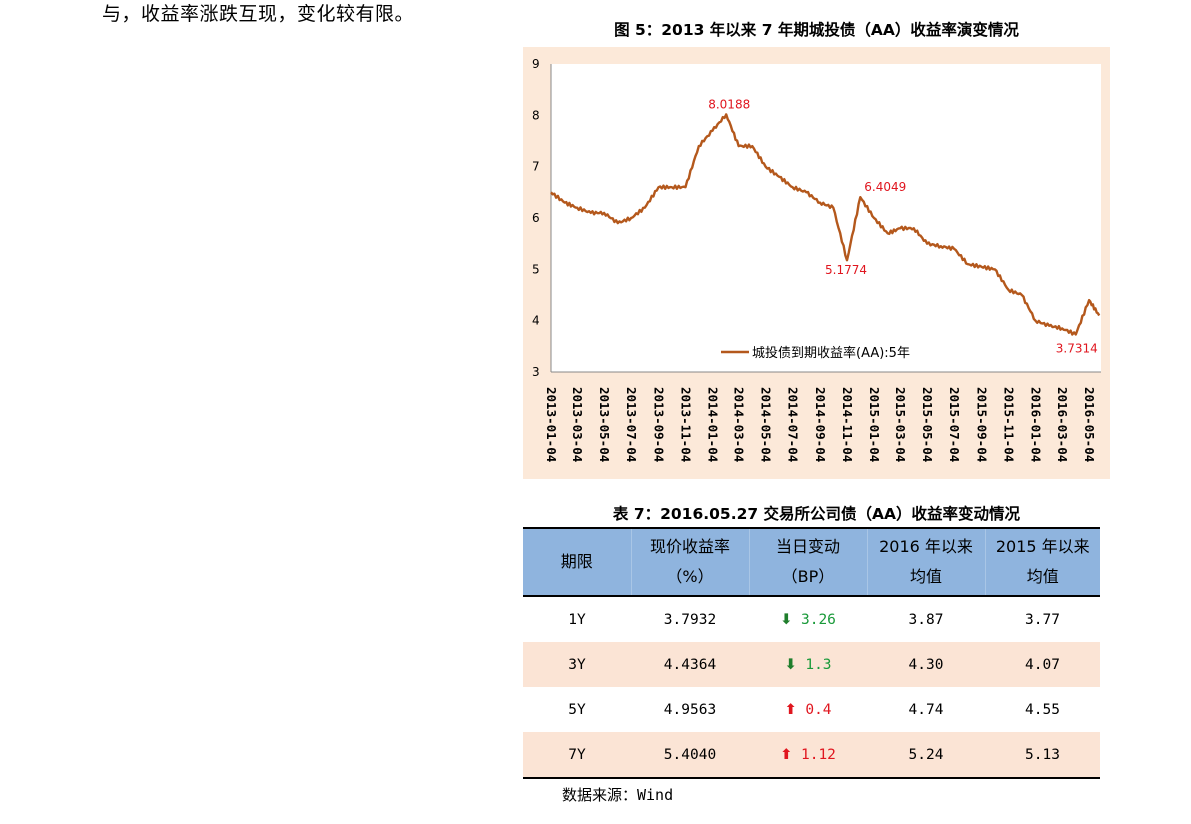 The height and width of the screenshot is (824, 1191). What do you see at coordinates (816, 514) in the screenshot?
I see `table-title: 表 7：2016.05.27 交易所公司债（AA）收益率变动情况` at bounding box center [816, 514].